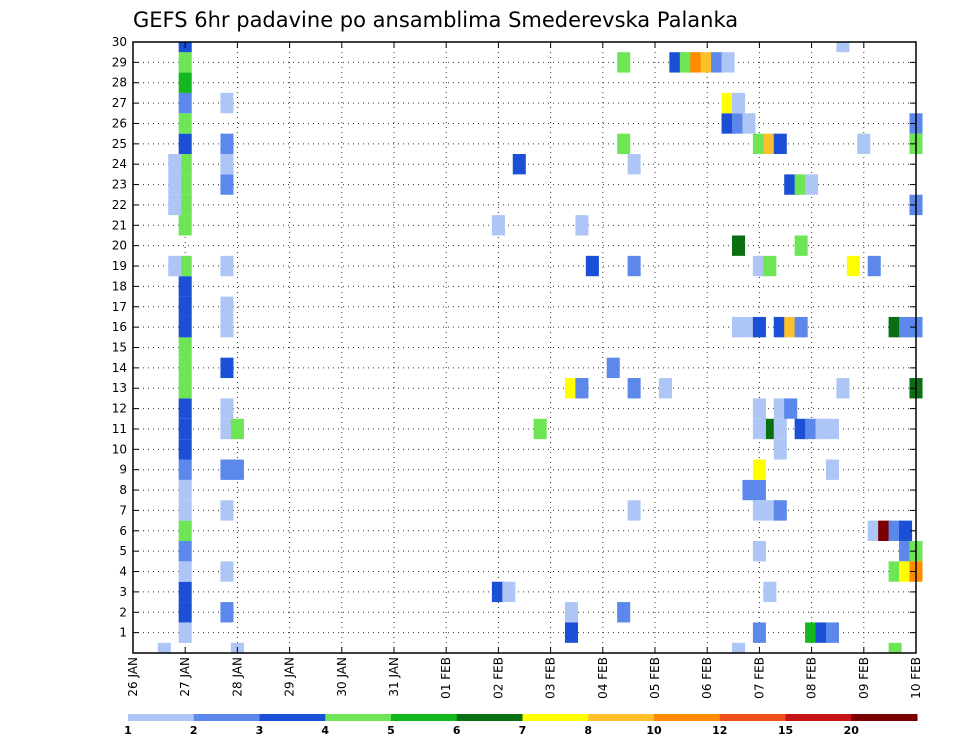  Describe the element at coordinates (707, 678) in the screenshot. I see `x-tick-label: 06 FEB` at that location.